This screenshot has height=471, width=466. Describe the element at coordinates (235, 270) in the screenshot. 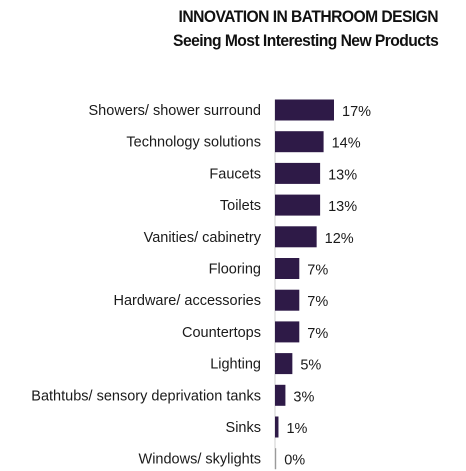

I see `category-label: Flooring` at that location.